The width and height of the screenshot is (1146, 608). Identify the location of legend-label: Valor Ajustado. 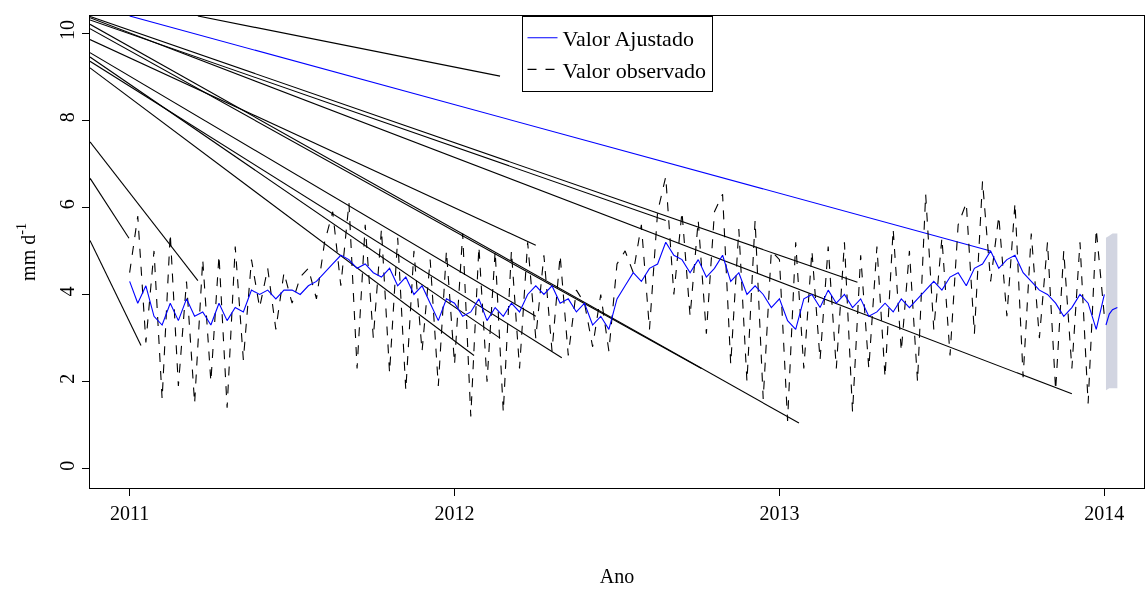
(628, 39).